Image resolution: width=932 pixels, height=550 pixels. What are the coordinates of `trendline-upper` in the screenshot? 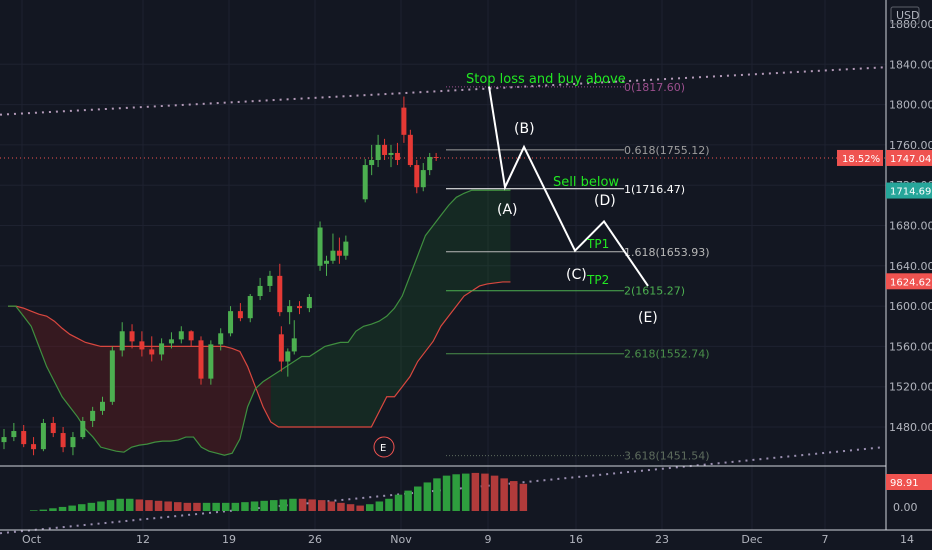 It's located at (442, 91).